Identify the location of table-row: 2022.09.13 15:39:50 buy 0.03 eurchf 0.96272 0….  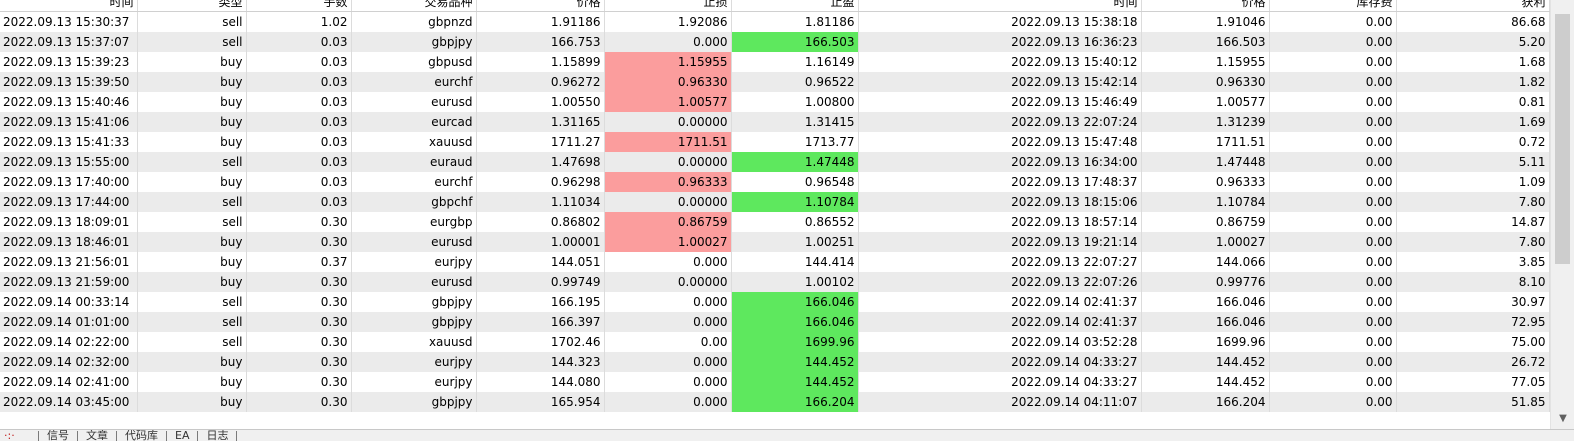
(775, 82).